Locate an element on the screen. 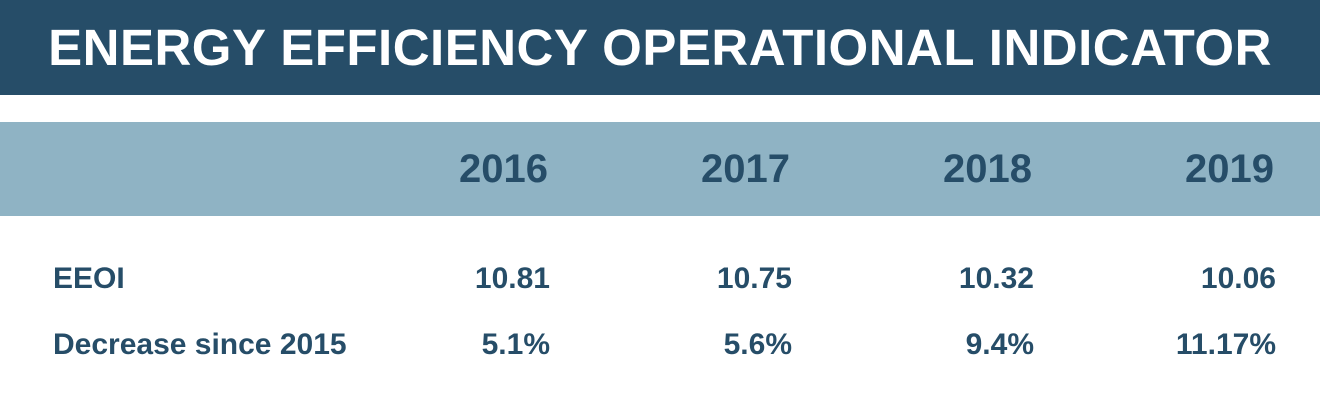 The width and height of the screenshot is (1320, 407). cell-eeoi-2018: 10.32 is located at coordinates (996, 278).